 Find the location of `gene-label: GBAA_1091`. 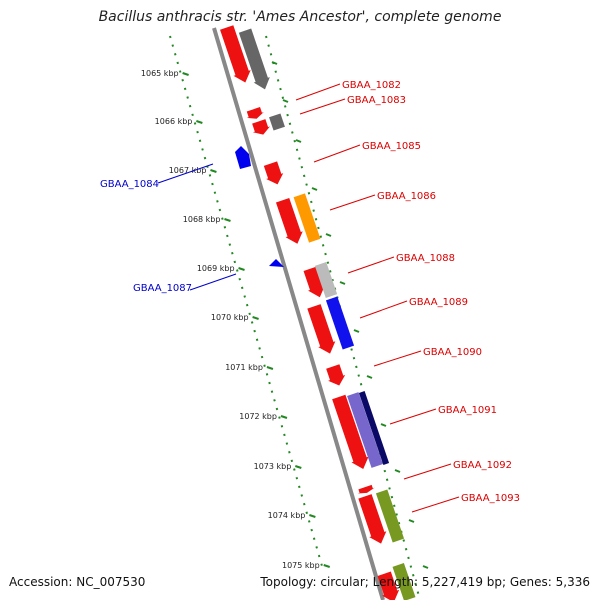

gene-label: GBAA_1091 is located at coordinates (467, 410).